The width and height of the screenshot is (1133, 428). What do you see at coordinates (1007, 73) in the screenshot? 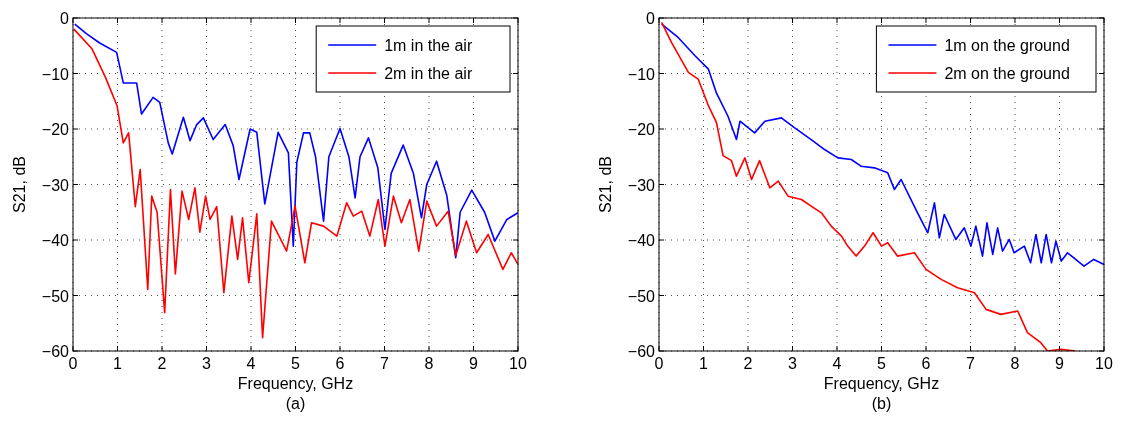
I see `legend-label: 2m on the ground` at bounding box center [1007, 73].